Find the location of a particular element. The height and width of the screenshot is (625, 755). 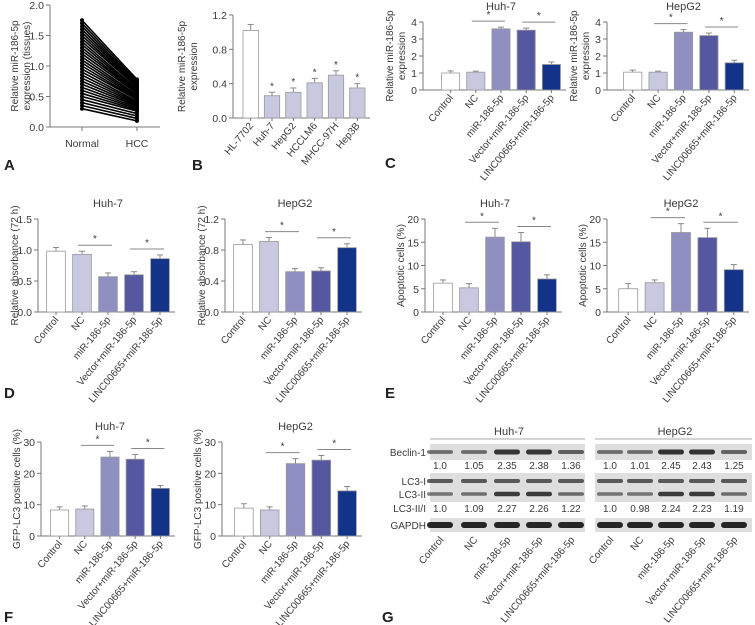

blot-lane-label: Vector+miR-186-5p is located at coordinates (513, 572).